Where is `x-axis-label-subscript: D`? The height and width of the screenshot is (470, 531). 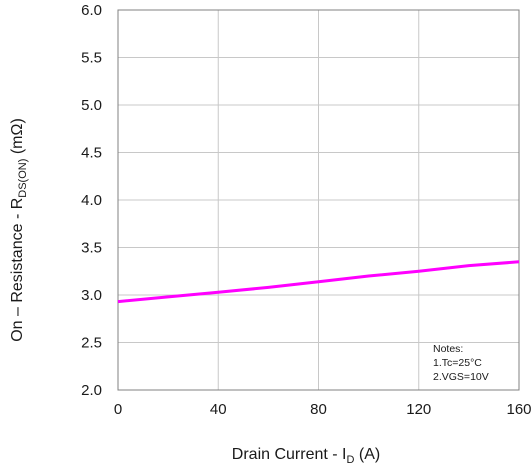
x-axis-label-subscript: D is located at coordinates (350, 460).